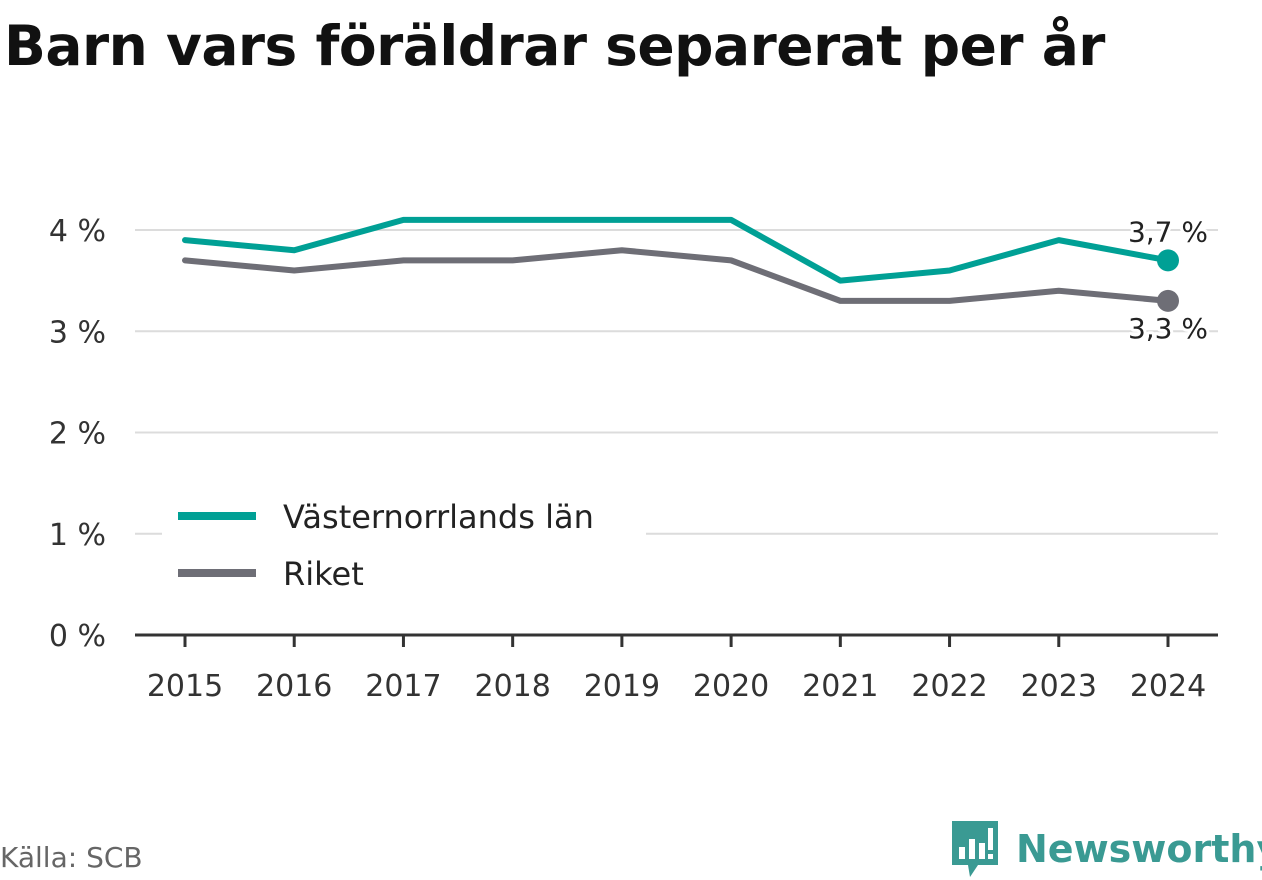 The image size is (1262, 880). Describe the element at coordinates (323, 574) in the screenshot. I see `legend-label-1: Riket` at that location.